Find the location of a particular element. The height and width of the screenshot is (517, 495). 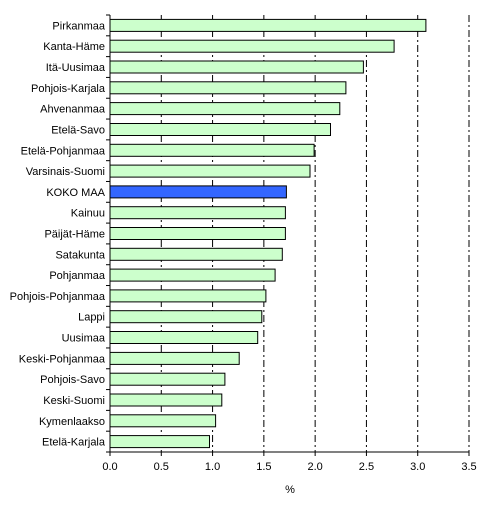

category-label: Satakunta is located at coordinates (80, 255).